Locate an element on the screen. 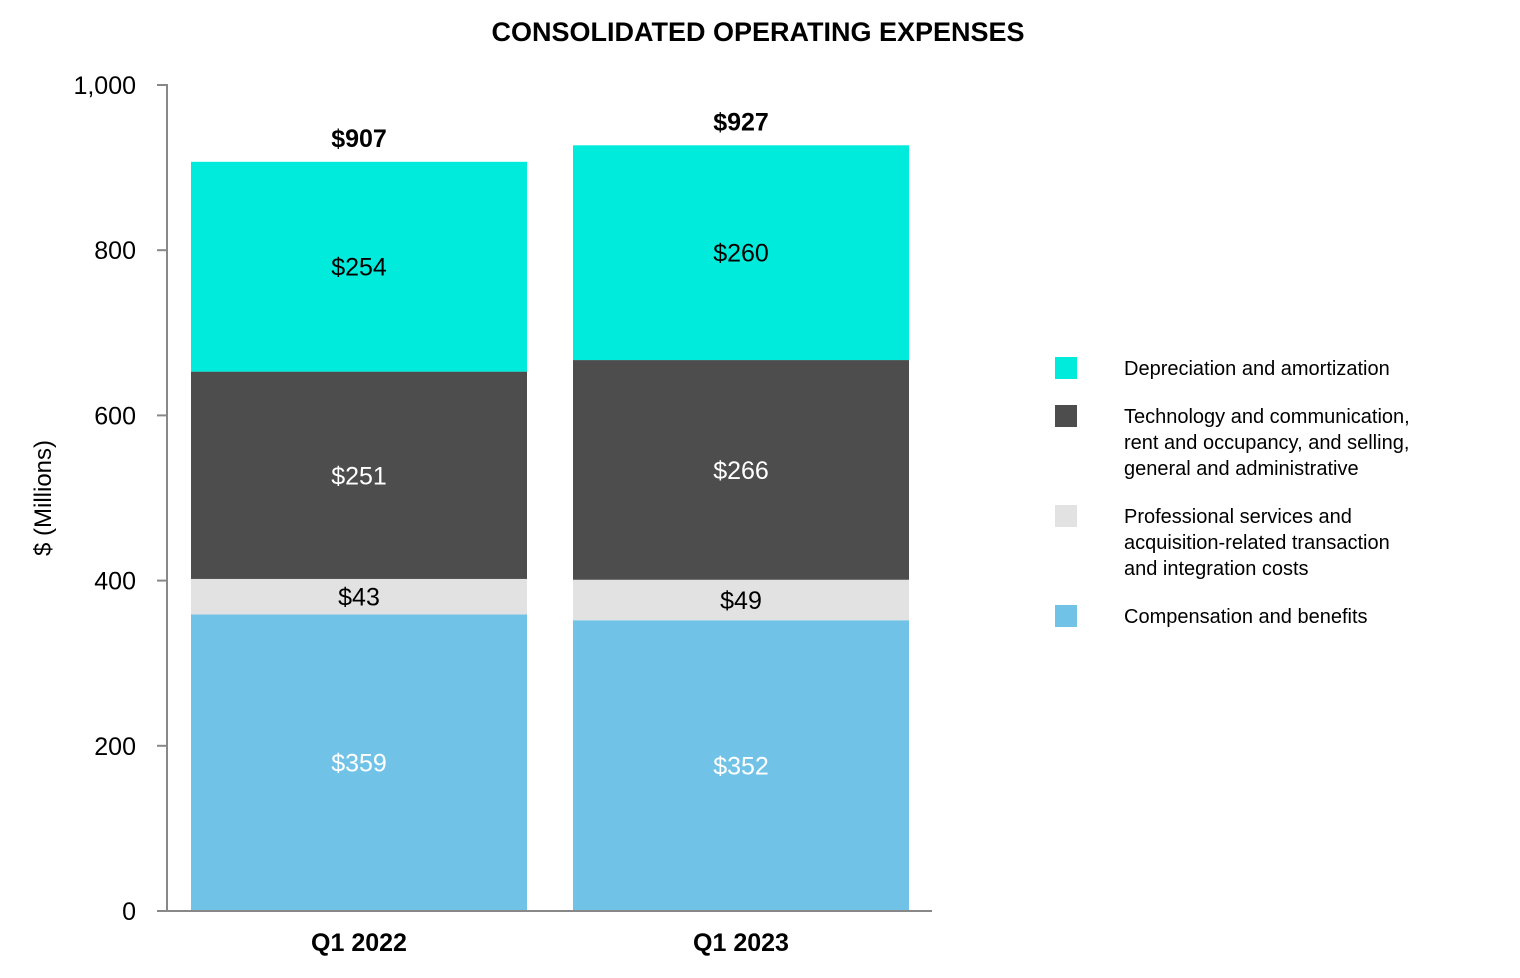 The height and width of the screenshot is (978, 1520). data-label: $266 is located at coordinates (741, 471).